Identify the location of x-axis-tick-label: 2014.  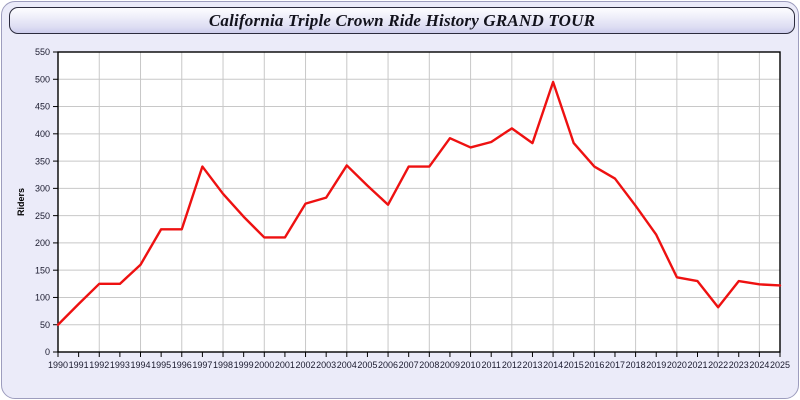
(553, 365).